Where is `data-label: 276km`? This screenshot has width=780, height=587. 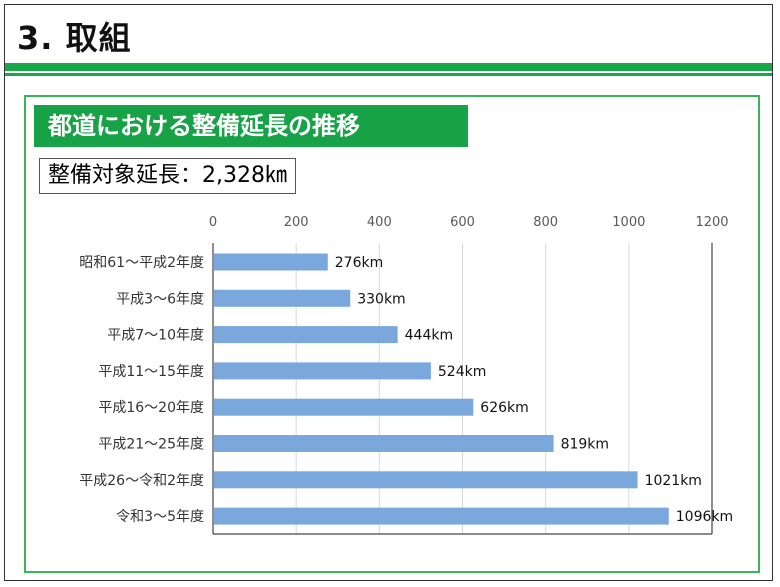
data-label: 276km is located at coordinates (359, 263).